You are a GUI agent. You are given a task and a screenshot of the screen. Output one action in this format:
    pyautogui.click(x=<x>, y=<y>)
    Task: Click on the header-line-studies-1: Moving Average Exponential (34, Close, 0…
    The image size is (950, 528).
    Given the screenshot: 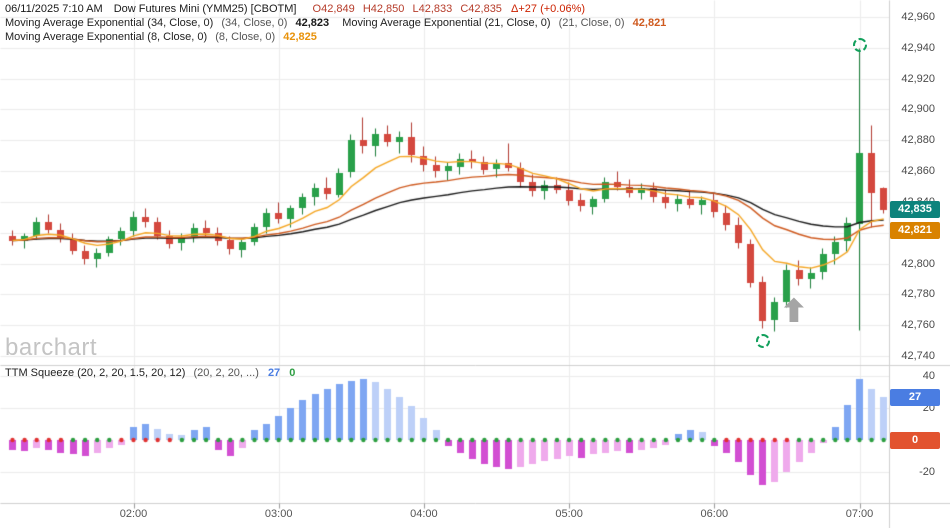 What is the action you would take?
    pyautogui.click(x=335, y=23)
    